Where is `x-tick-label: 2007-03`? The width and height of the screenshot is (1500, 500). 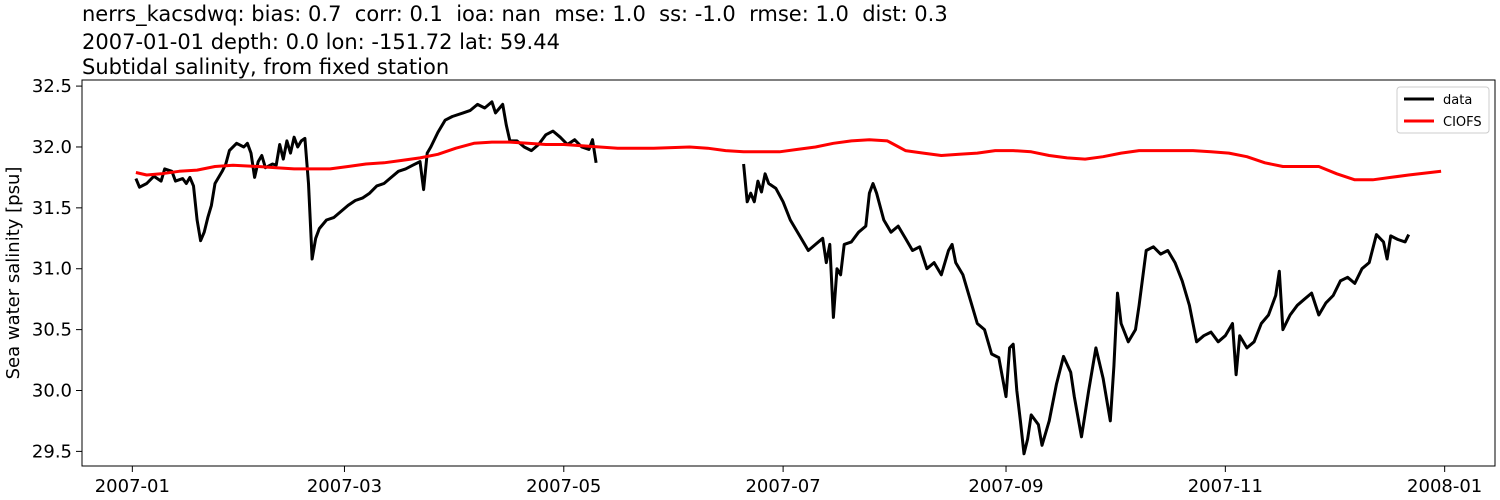
x-tick-label: 2007-03 is located at coordinates (344, 486).